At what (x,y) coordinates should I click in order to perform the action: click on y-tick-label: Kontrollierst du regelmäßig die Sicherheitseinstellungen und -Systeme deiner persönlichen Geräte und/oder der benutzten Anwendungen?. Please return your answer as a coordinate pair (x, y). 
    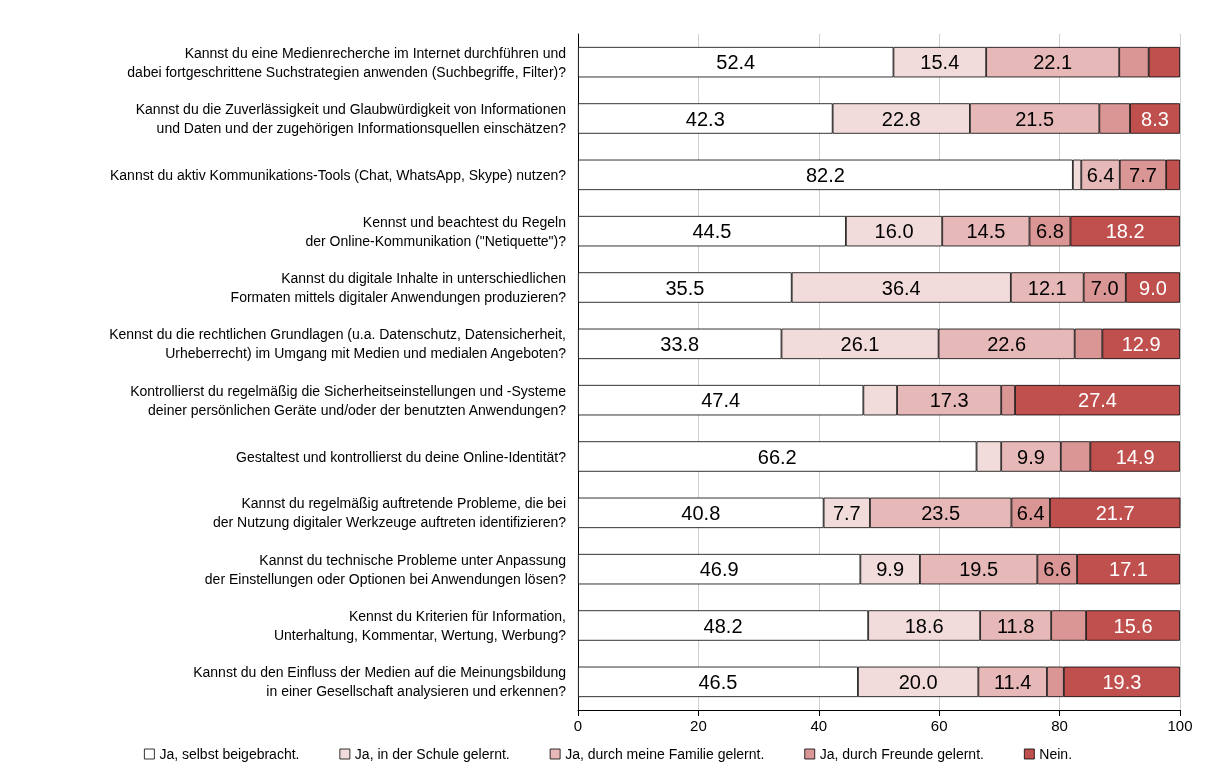
    Looking at the image, I should click on (348, 400).